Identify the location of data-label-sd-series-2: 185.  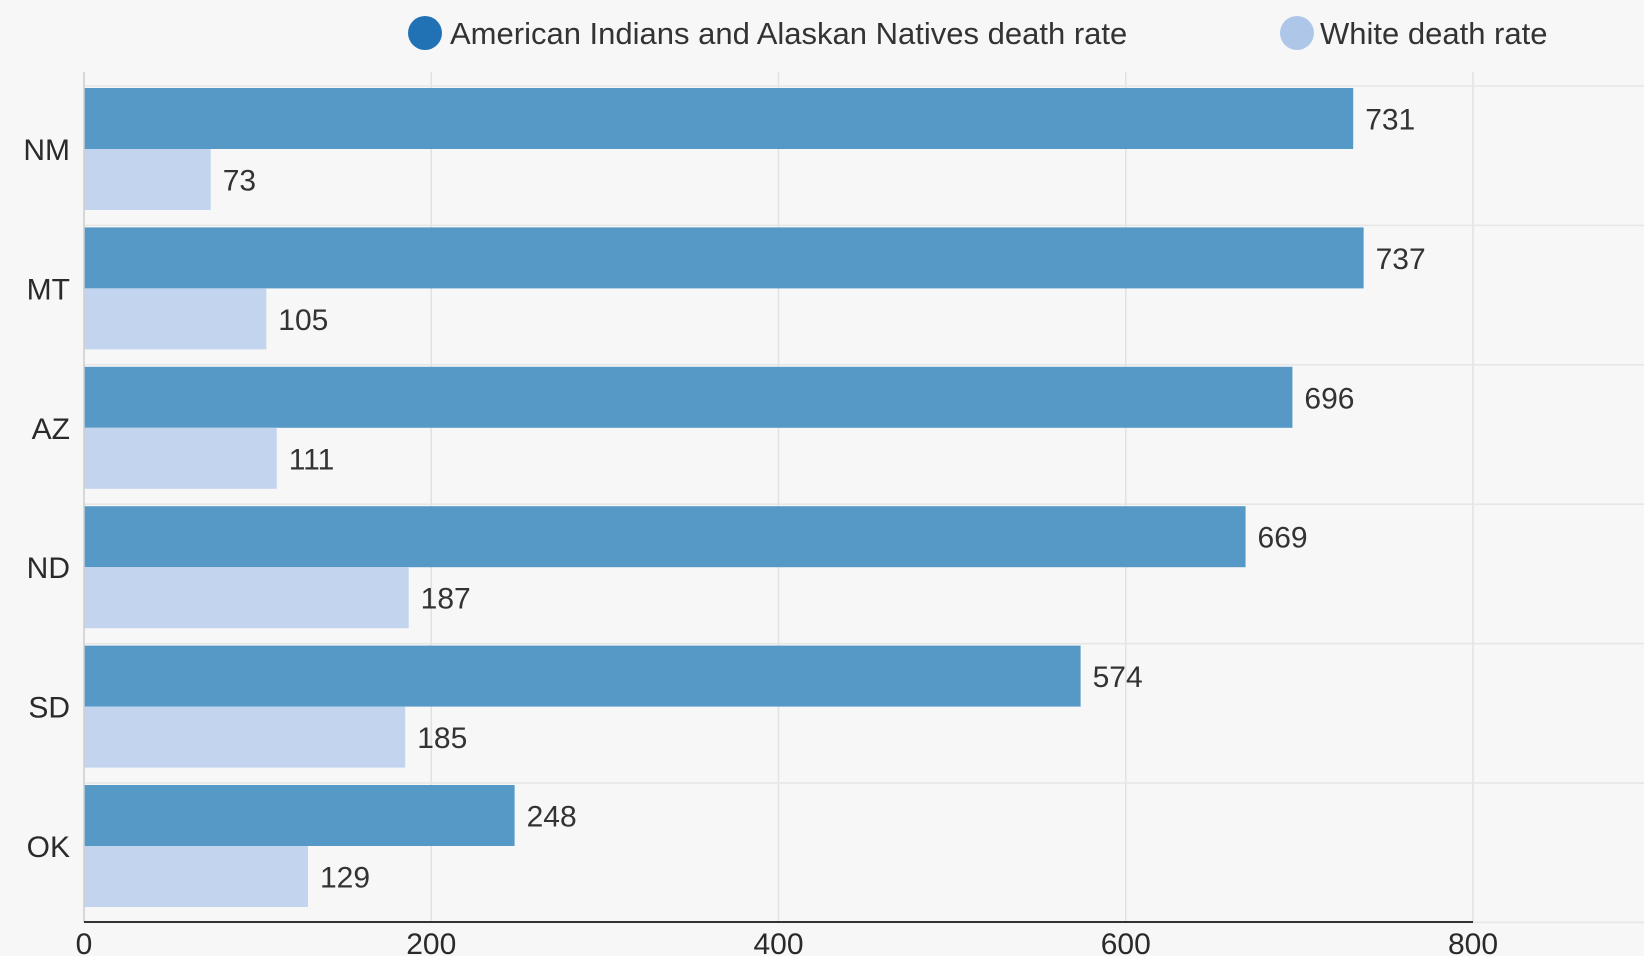
(442, 738).